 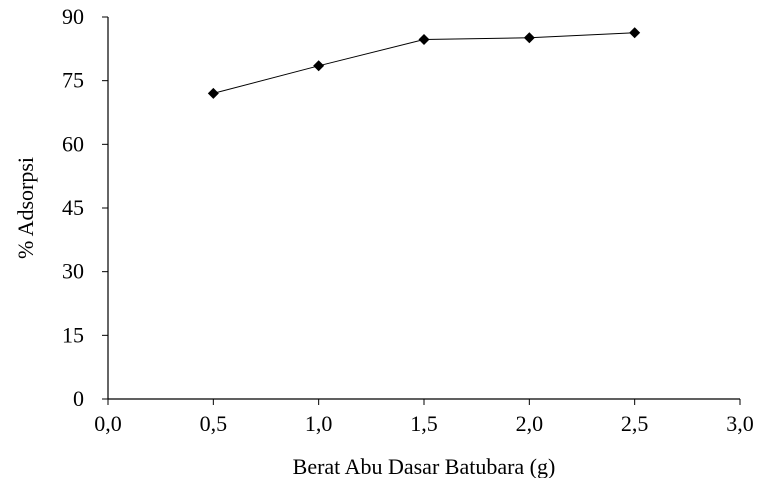 I want to click on x-tick-label: 1,0, so click(x=319, y=423).